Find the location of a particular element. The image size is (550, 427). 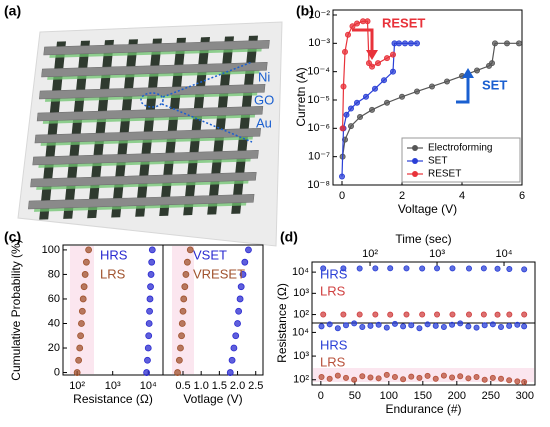

y-tick-label: 80 is located at coordinates (54, 274).